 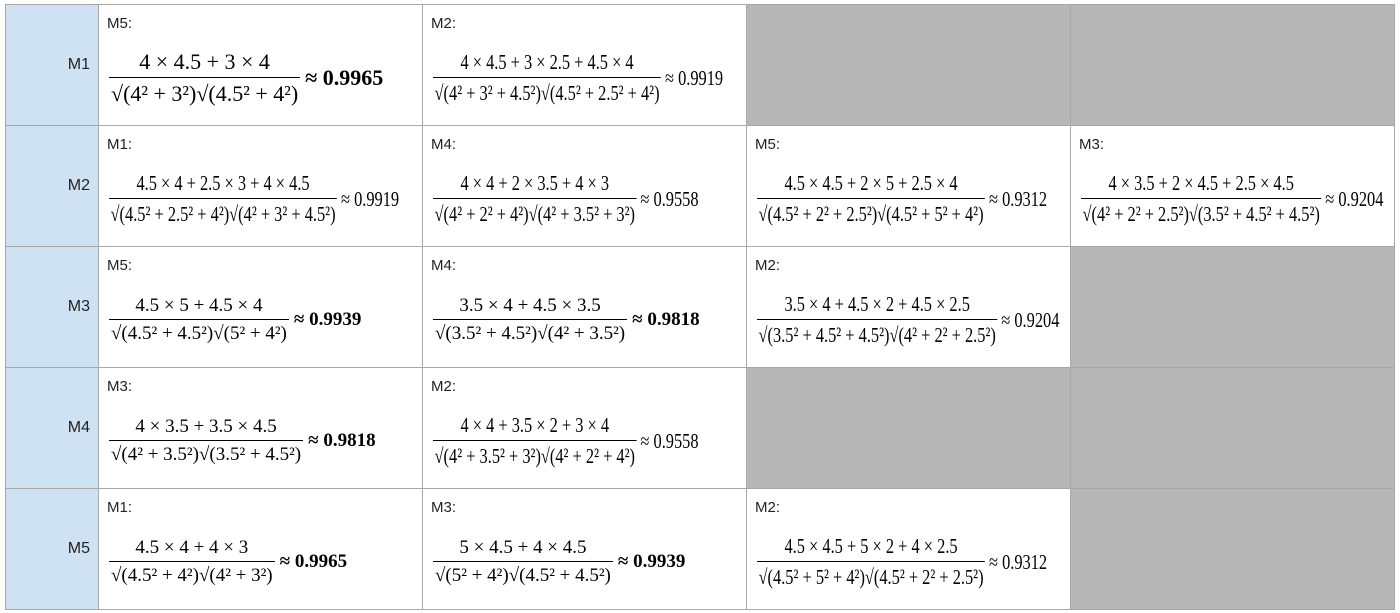 What do you see at coordinates (871, 575) in the screenshot?
I see `denominator: √(4.5² + 5² + 4²)√(4.5² + 2² + 2.5²)` at bounding box center [871, 575].